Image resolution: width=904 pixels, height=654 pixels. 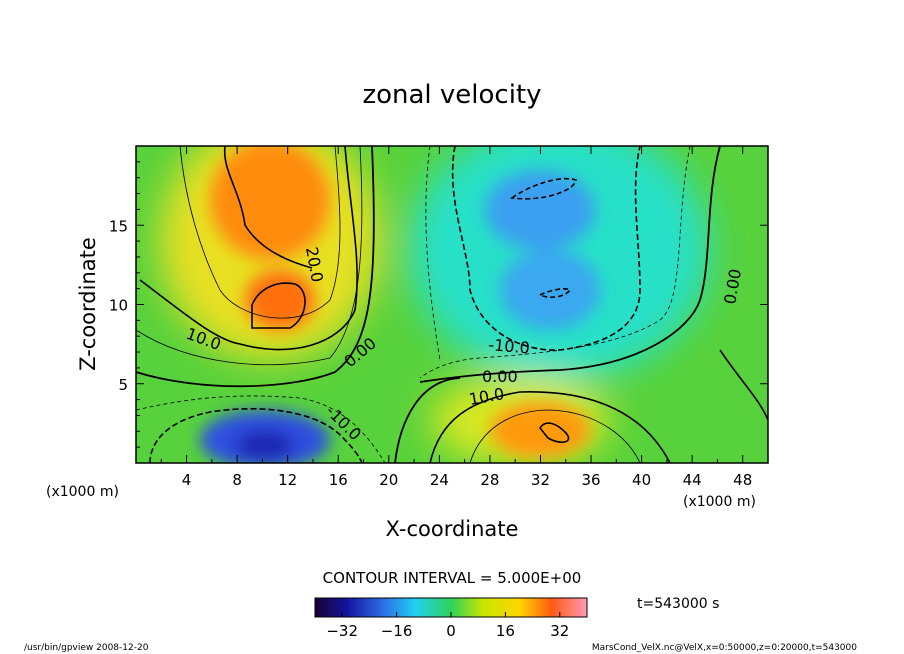 What do you see at coordinates (743, 385) in the screenshot?
I see `contour-0-east-edge` at bounding box center [743, 385].